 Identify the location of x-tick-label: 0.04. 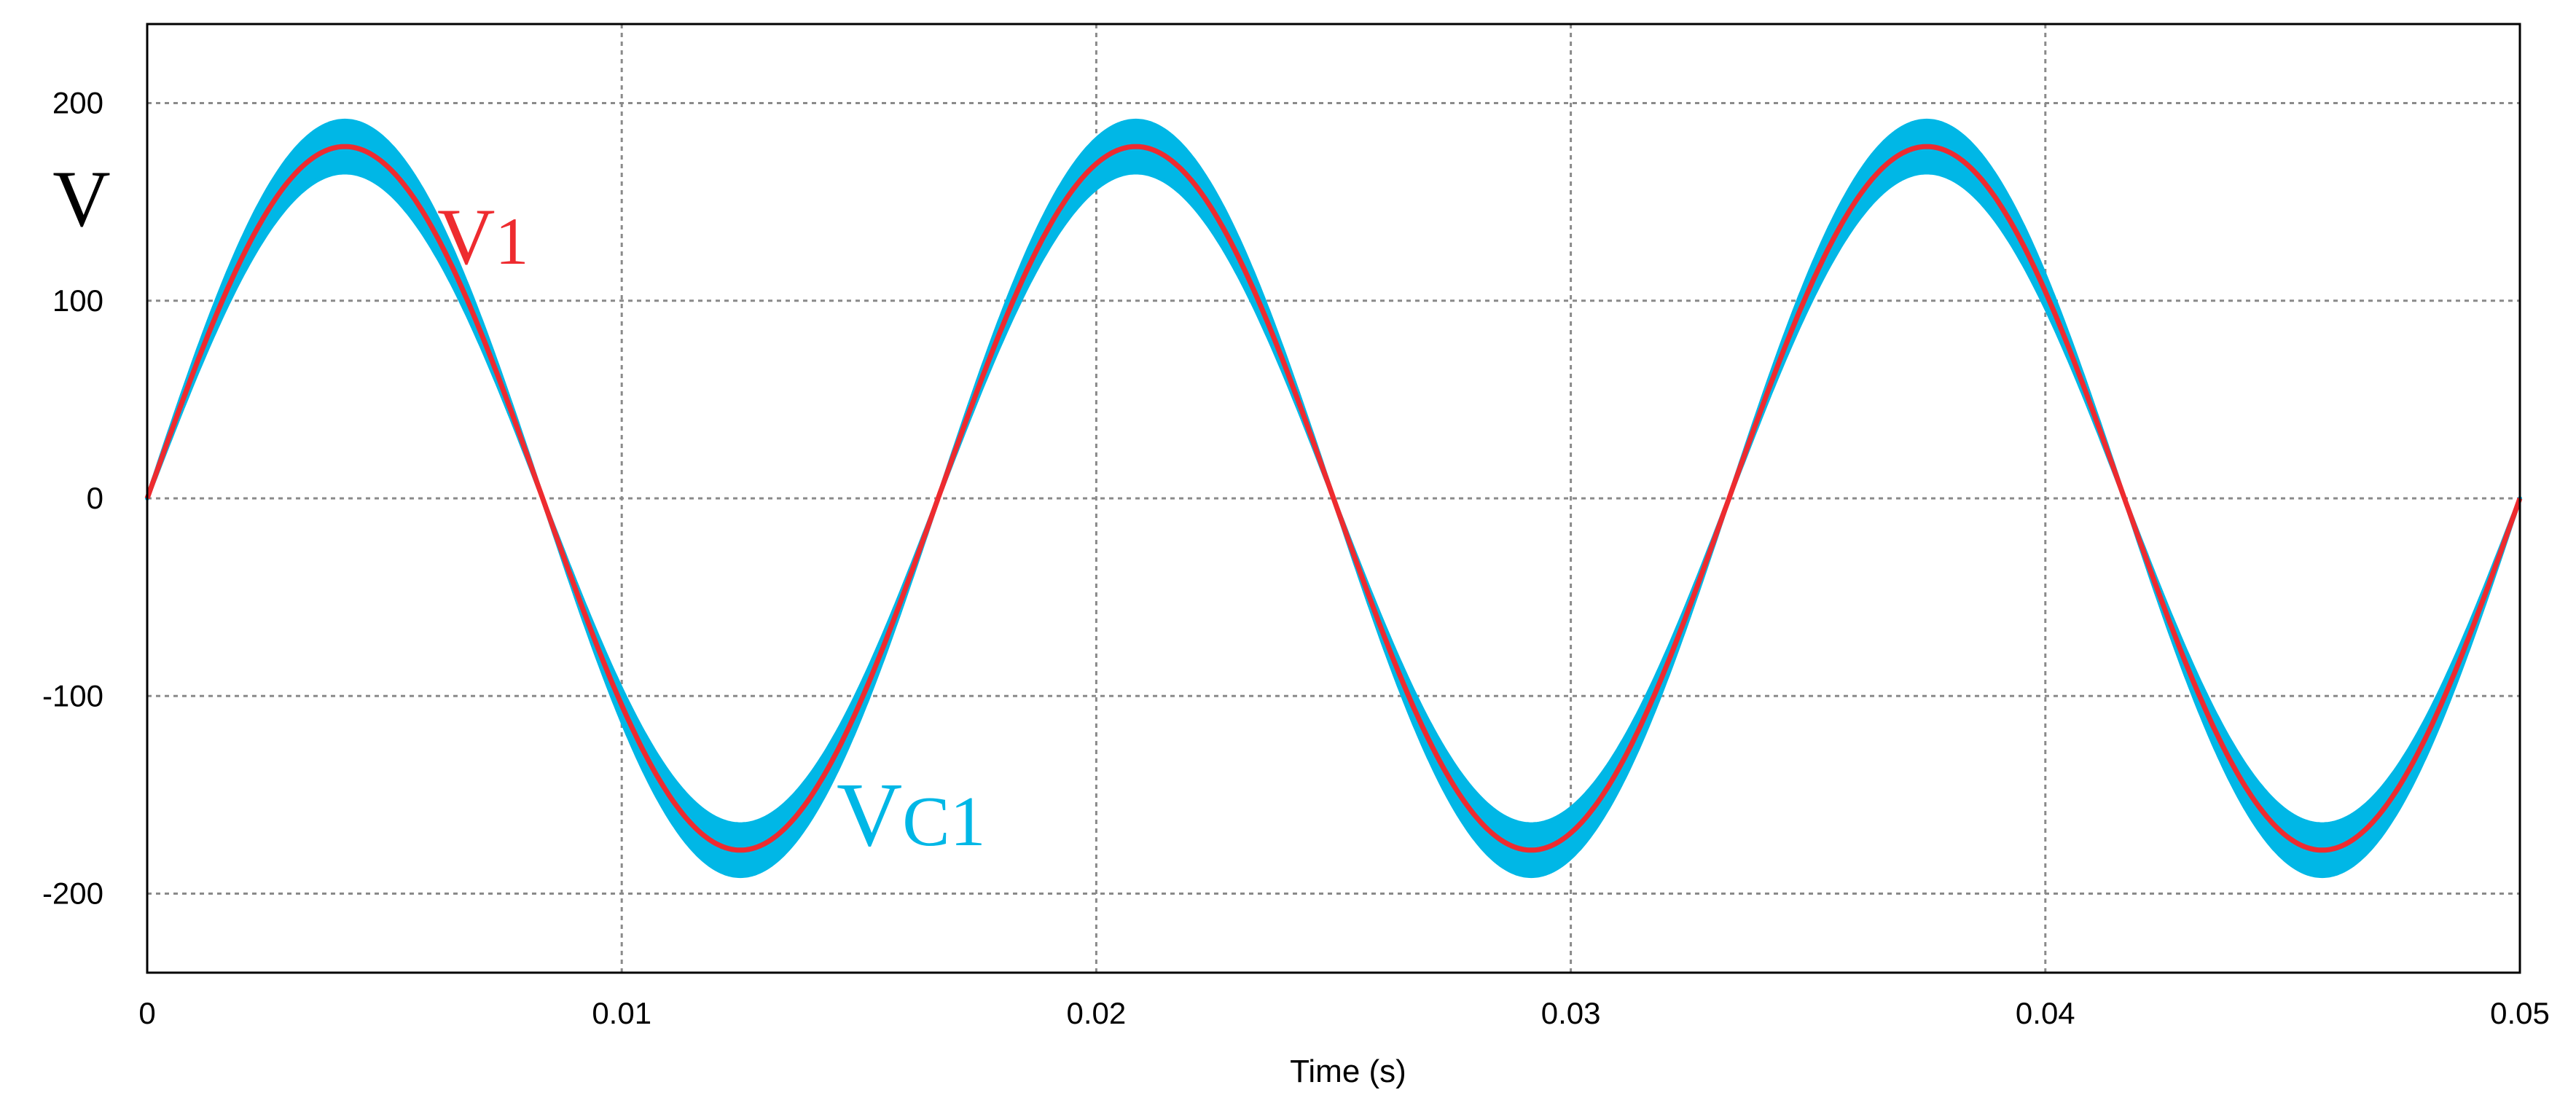
(2045, 1013).